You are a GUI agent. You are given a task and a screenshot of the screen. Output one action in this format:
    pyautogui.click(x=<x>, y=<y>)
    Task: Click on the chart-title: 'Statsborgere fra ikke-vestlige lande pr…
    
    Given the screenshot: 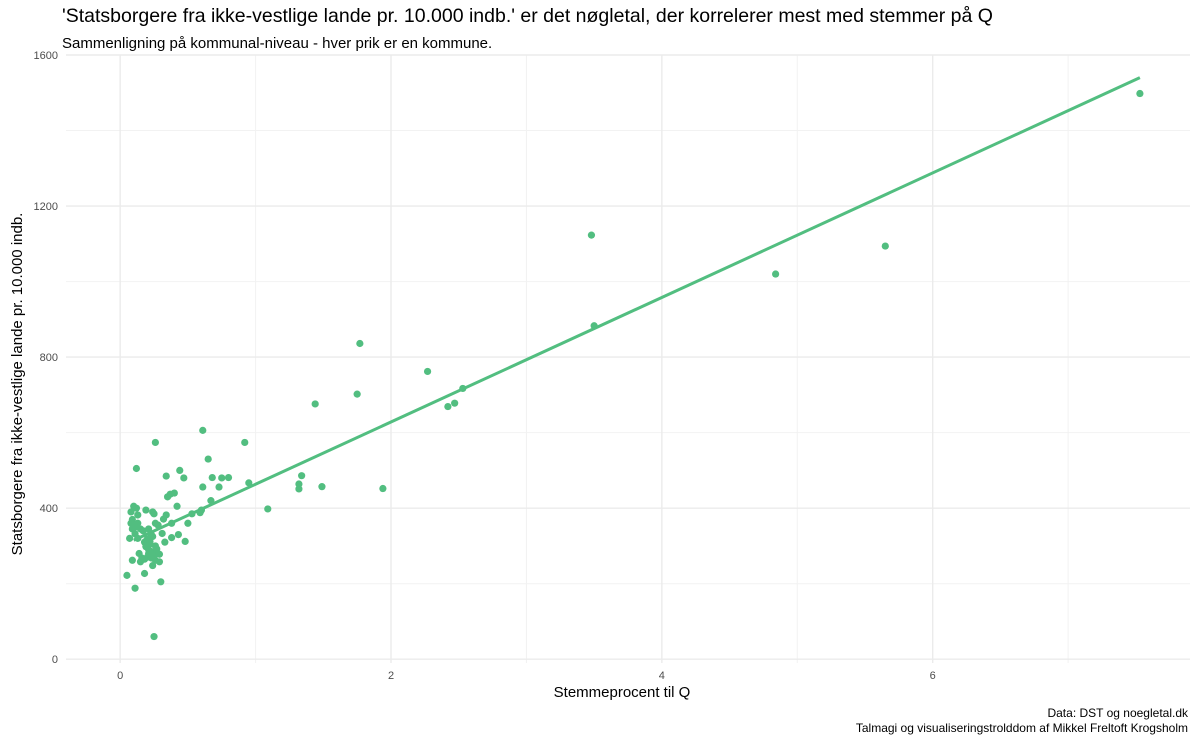 What is the action you would take?
    pyautogui.click(x=527, y=16)
    